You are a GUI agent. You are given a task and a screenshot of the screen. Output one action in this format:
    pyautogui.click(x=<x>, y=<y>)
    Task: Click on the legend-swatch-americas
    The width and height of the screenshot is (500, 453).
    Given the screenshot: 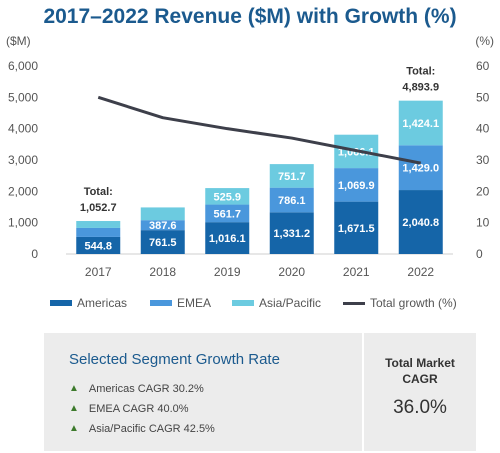 What is the action you would take?
    pyautogui.click(x=61, y=303)
    